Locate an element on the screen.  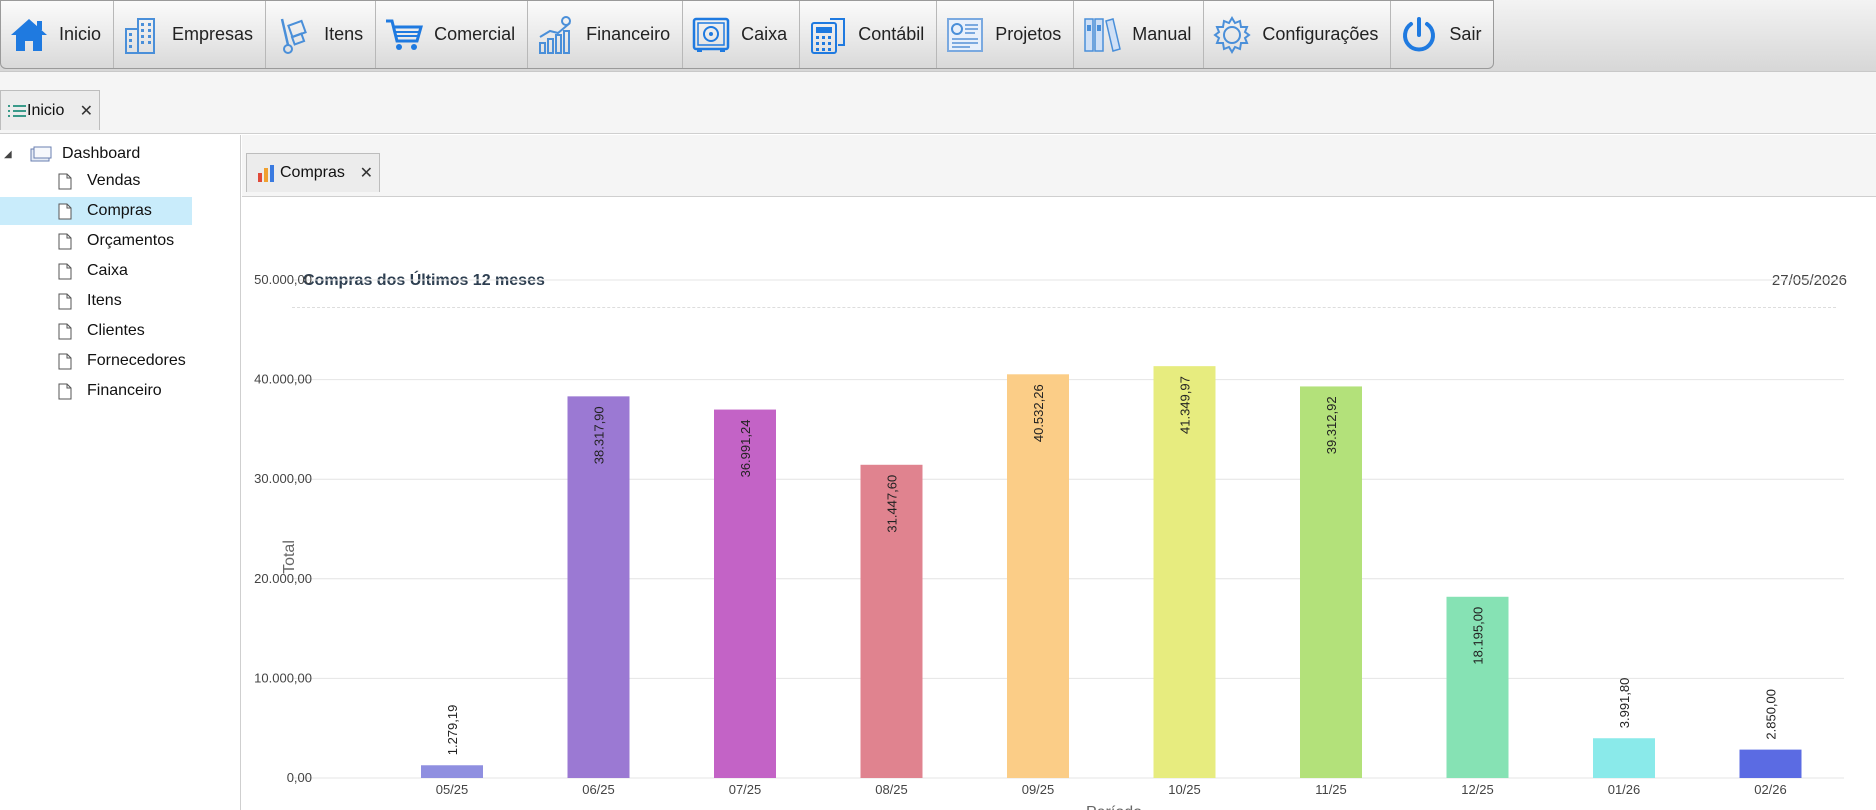
y-tick-label: 20.000,00 is located at coordinates (283, 578).